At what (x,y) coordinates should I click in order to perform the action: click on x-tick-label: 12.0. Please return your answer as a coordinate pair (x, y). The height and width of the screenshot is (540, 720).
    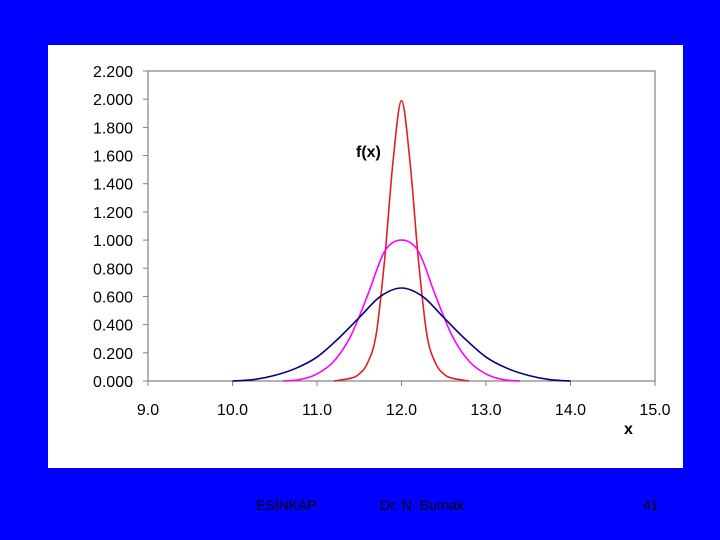
    Looking at the image, I should click on (401, 410).